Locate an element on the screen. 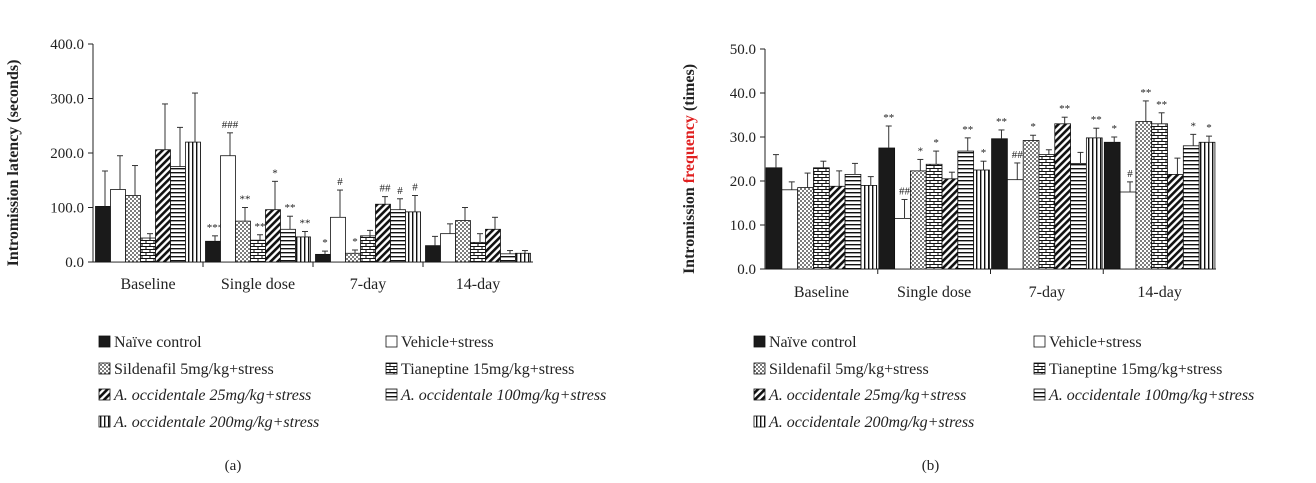 The height and width of the screenshot is (483, 1316). bar-na-ve-control-14-day is located at coordinates (1112, 205).